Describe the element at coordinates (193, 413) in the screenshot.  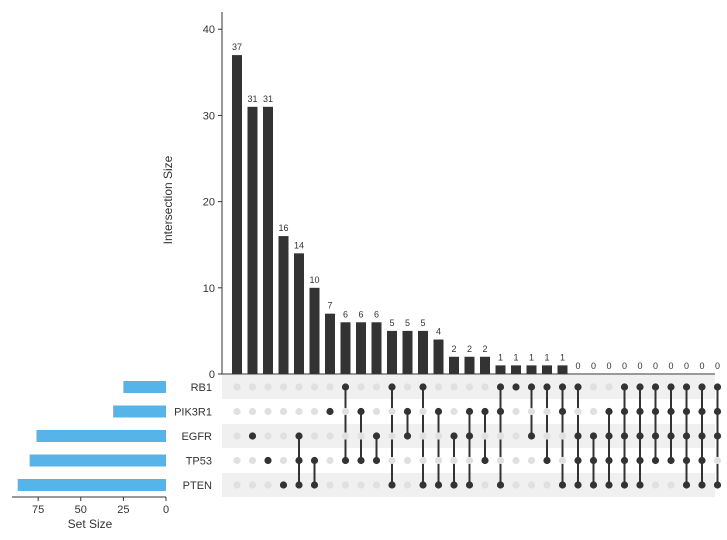
I see `set-name-pik3r1: PIK3R1` at that location.